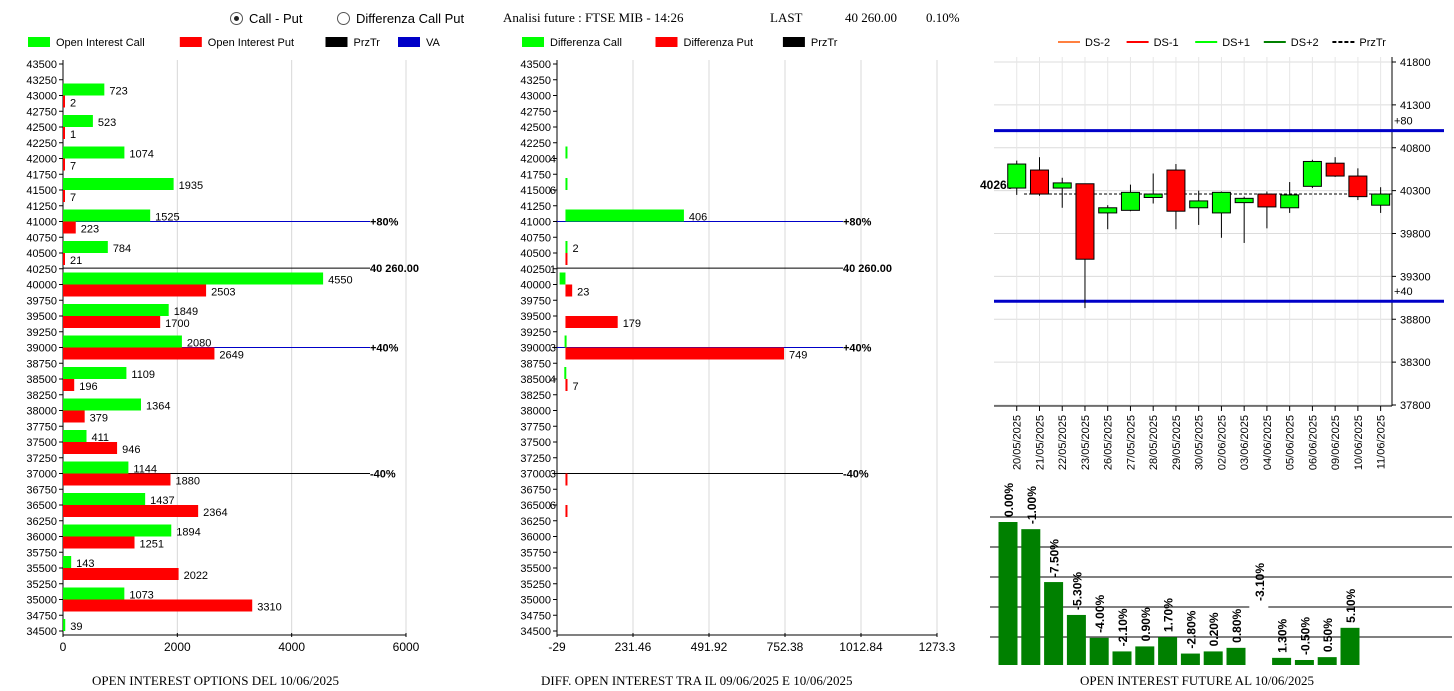 The width and height of the screenshot is (1454, 691). I want to click on right-footer: OPEN INTEREST FUTURE AL 10/06/2025, so click(1197, 680).